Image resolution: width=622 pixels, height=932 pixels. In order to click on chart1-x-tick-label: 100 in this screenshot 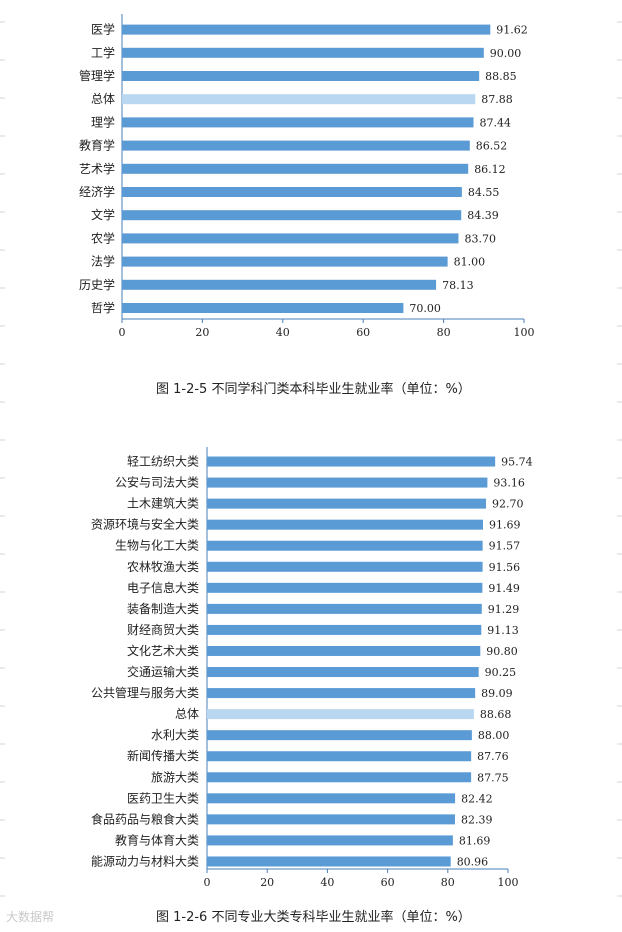, I will do `click(524, 332)`.